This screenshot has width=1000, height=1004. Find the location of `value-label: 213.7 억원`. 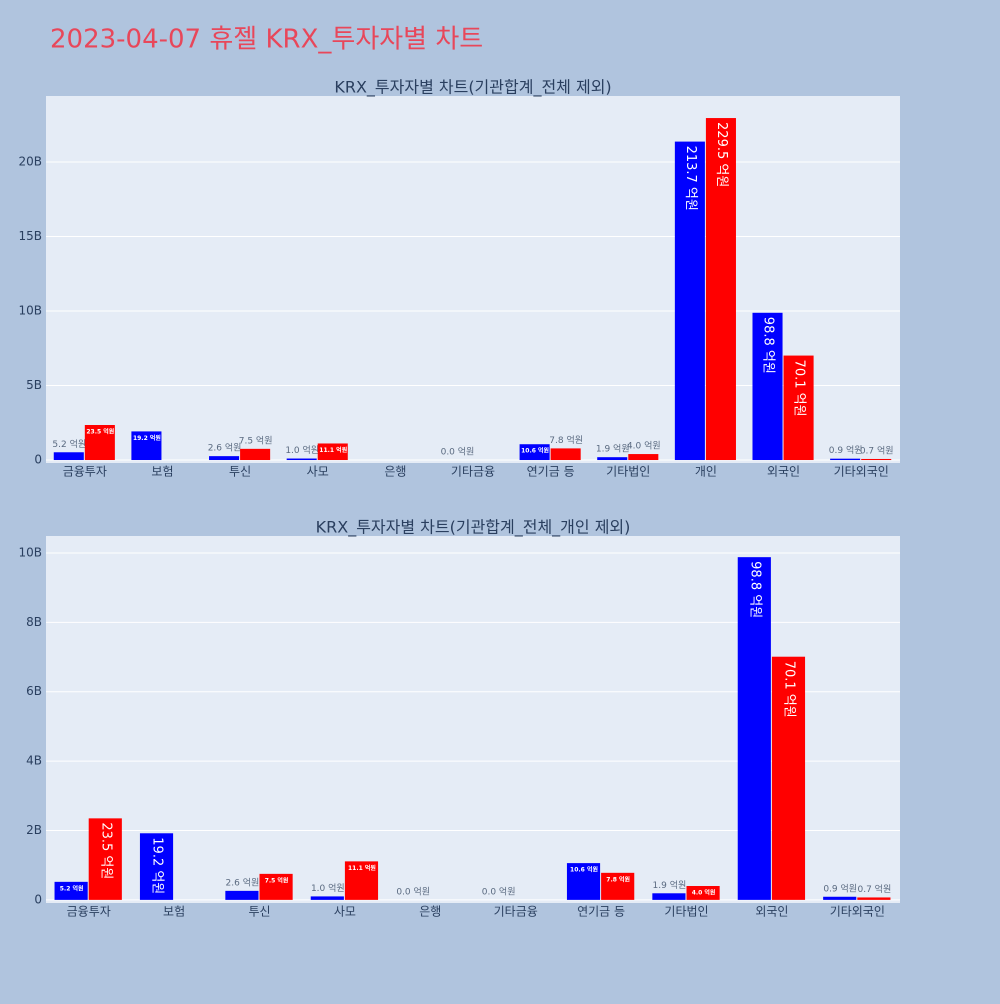

value-label: 213.7 억원 is located at coordinates (690, 178).